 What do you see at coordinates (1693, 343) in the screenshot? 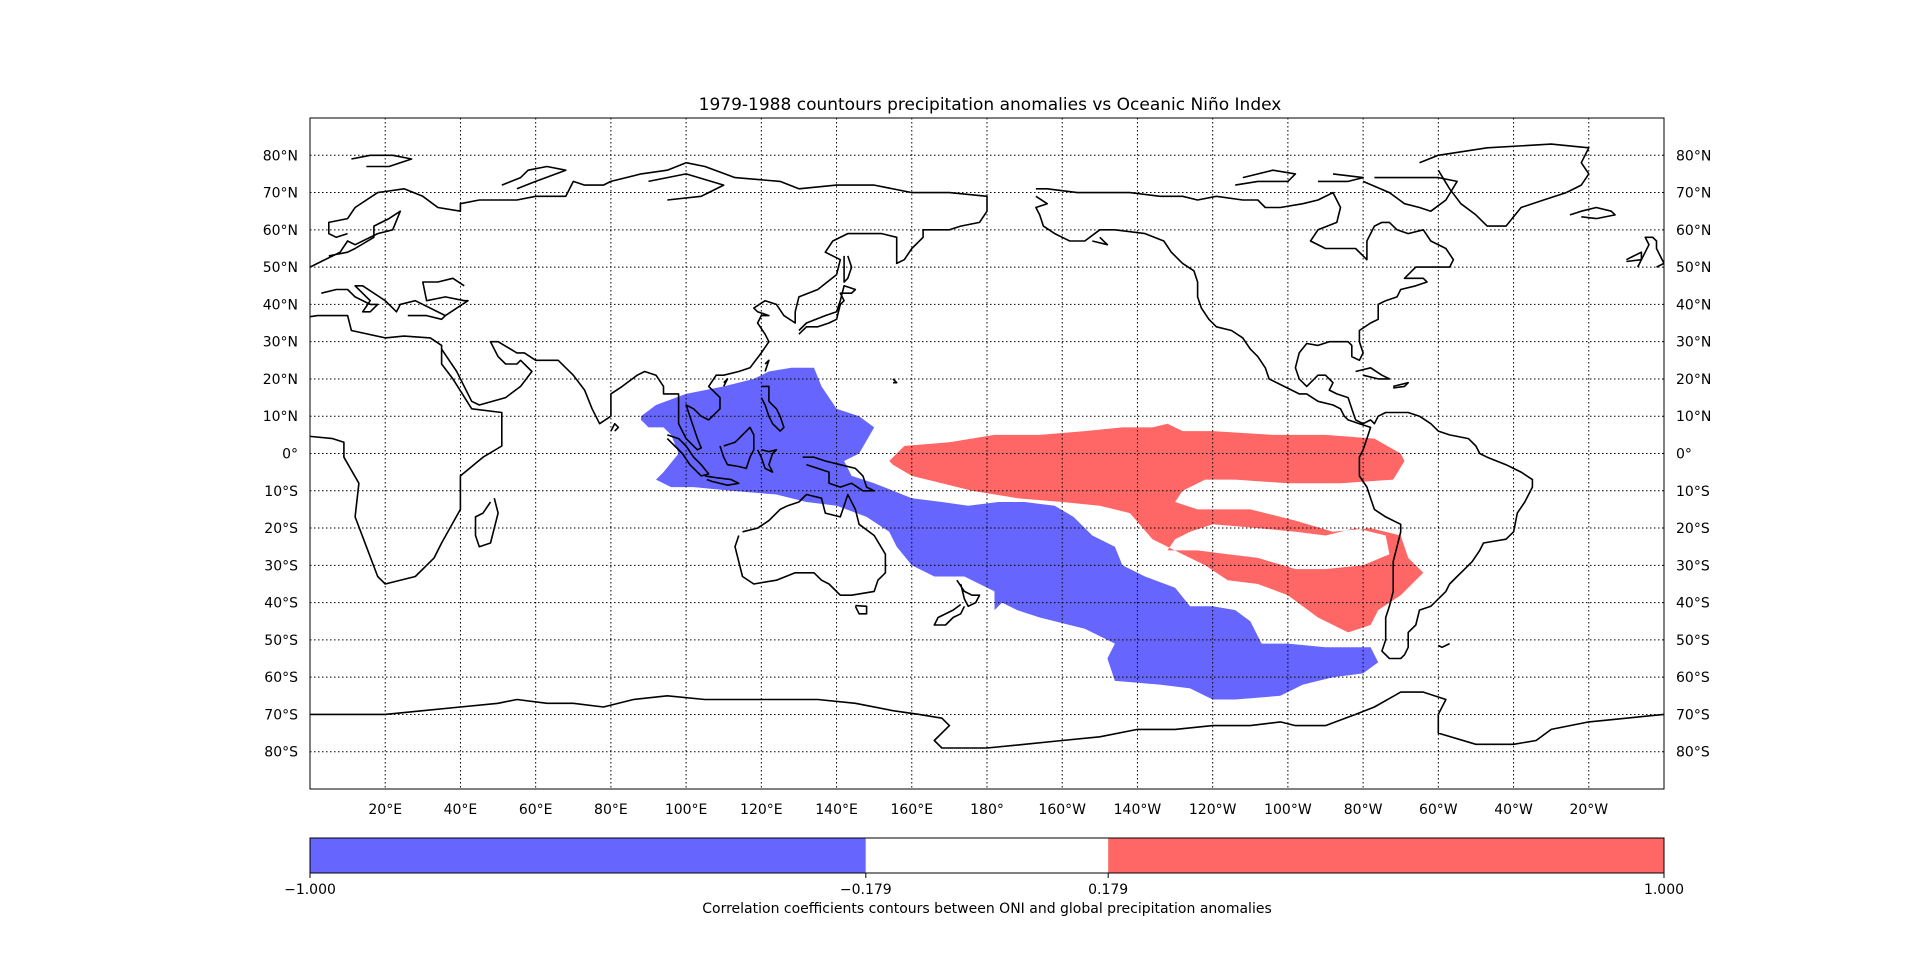
I see `lat-tick-label-right: 30°N` at bounding box center [1693, 343].